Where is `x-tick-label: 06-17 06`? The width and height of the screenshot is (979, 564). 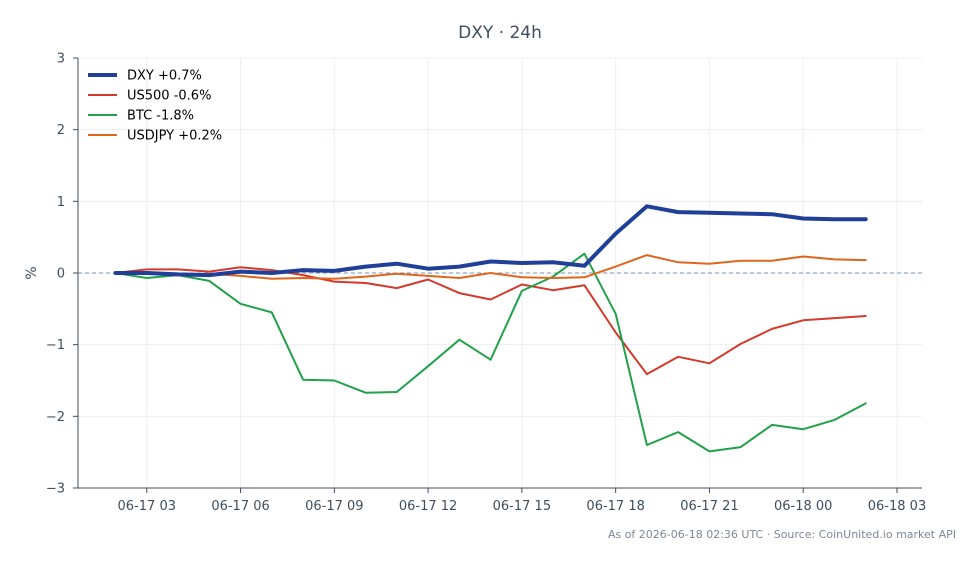
x-tick-label: 06-17 06 is located at coordinates (240, 506).